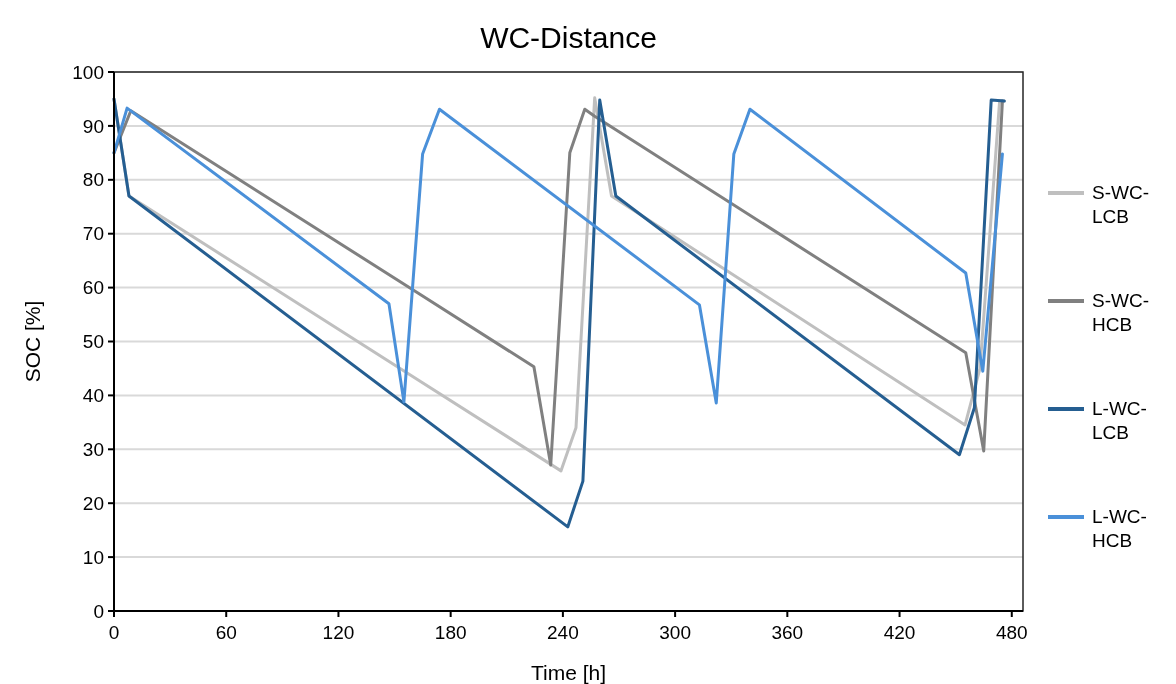  What do you see at coordinates (1011, 632) in the screenshot?
I see `x-tick-label: 480` at bounding box center [1011, 632].